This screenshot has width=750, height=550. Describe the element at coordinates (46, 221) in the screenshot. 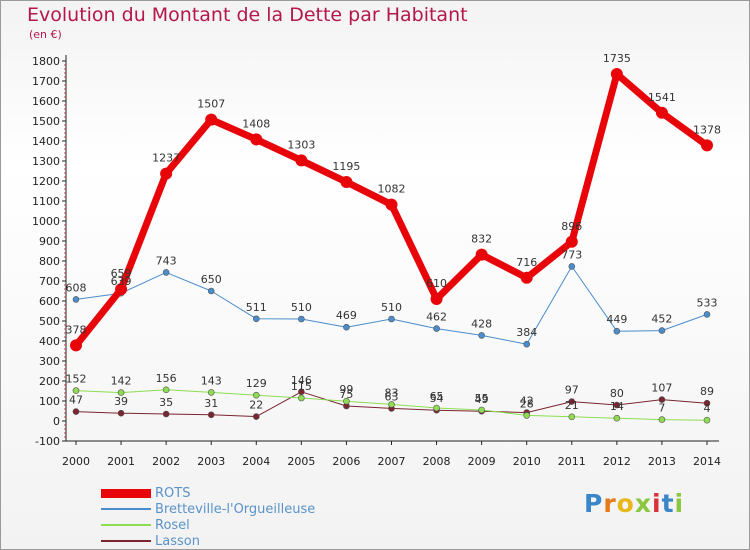

I see `y-tick-label: 1000` at that location.